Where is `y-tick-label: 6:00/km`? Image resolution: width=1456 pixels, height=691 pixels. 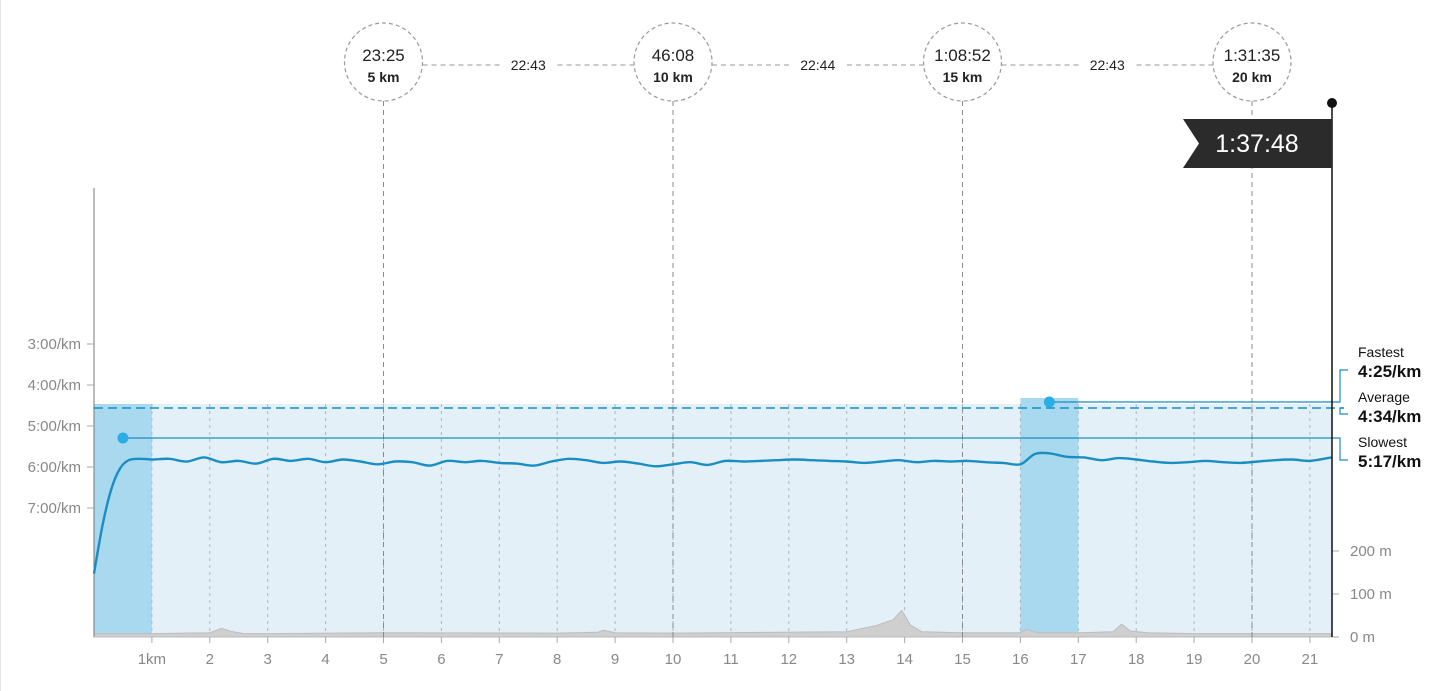 y-tick-label: 6:00/km is located at coordinates (54, 467).